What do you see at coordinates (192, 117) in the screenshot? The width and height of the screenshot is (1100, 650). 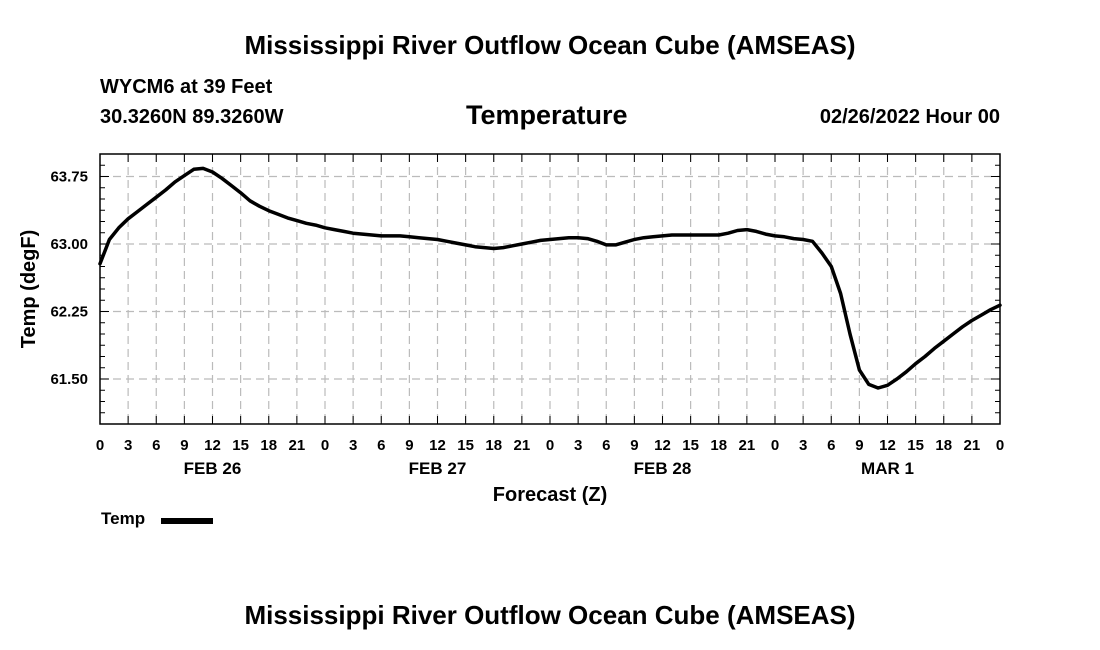 I see `location-label: 30.3260N 89.3260W` at bounding box center [192, 117].